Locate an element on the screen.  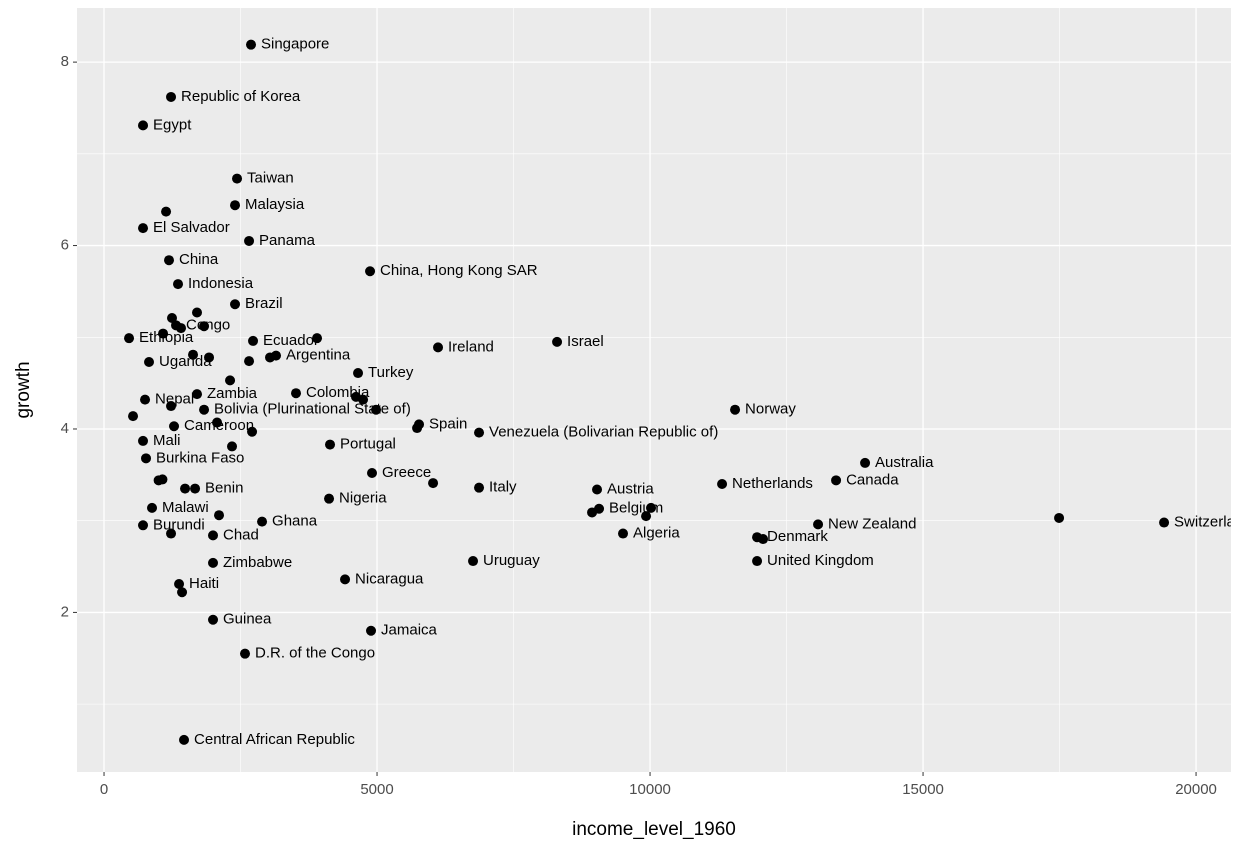
point-label: Indonesia is located at coordinates (221, 283).